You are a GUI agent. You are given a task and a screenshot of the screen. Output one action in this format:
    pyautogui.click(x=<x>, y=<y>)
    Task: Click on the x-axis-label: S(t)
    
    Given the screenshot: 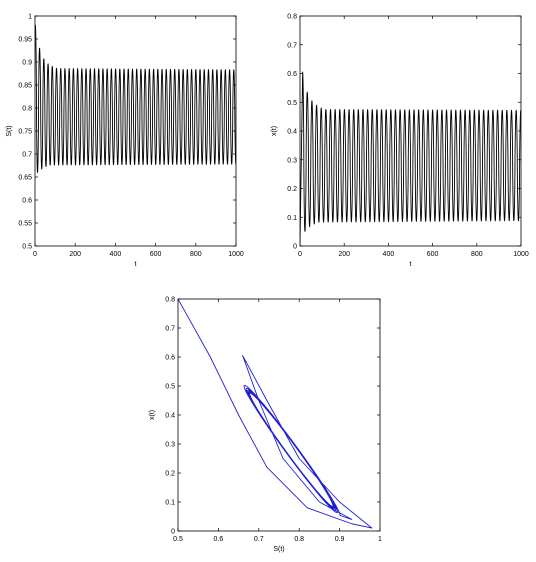 What is the action you would take?
    pyautogui.click(x=278, y=549)
    